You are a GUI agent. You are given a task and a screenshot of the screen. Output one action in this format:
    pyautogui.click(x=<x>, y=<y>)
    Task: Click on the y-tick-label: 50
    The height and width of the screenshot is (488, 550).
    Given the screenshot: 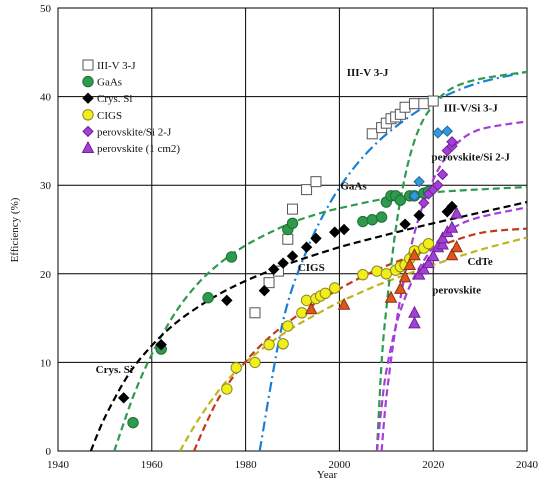 What is the action you would take?
    pyautogui.click(x=46, y=9)
    